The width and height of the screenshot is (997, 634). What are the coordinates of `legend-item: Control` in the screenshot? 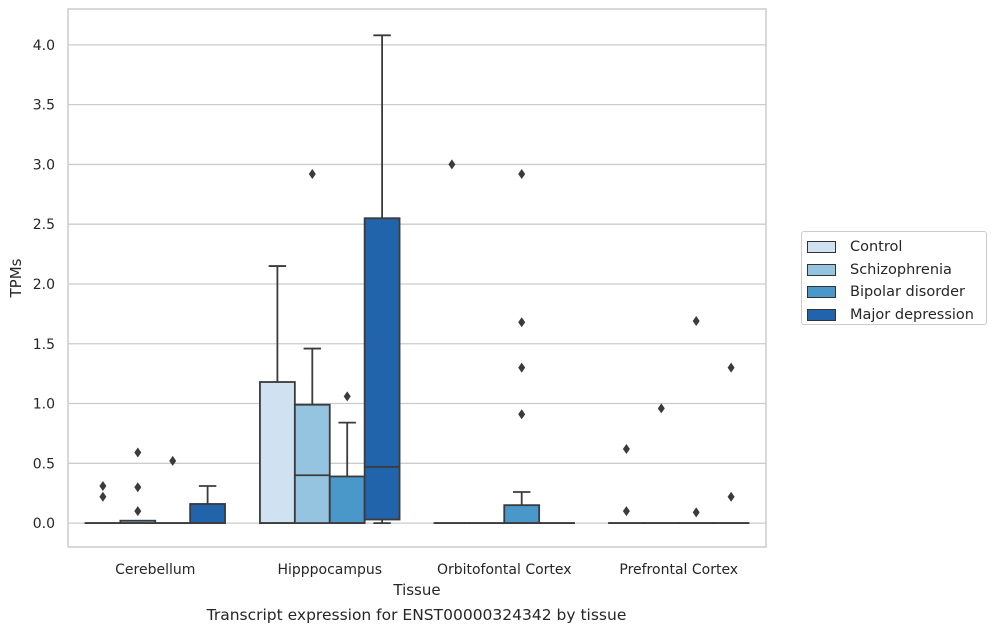 It's located at (896, 247).